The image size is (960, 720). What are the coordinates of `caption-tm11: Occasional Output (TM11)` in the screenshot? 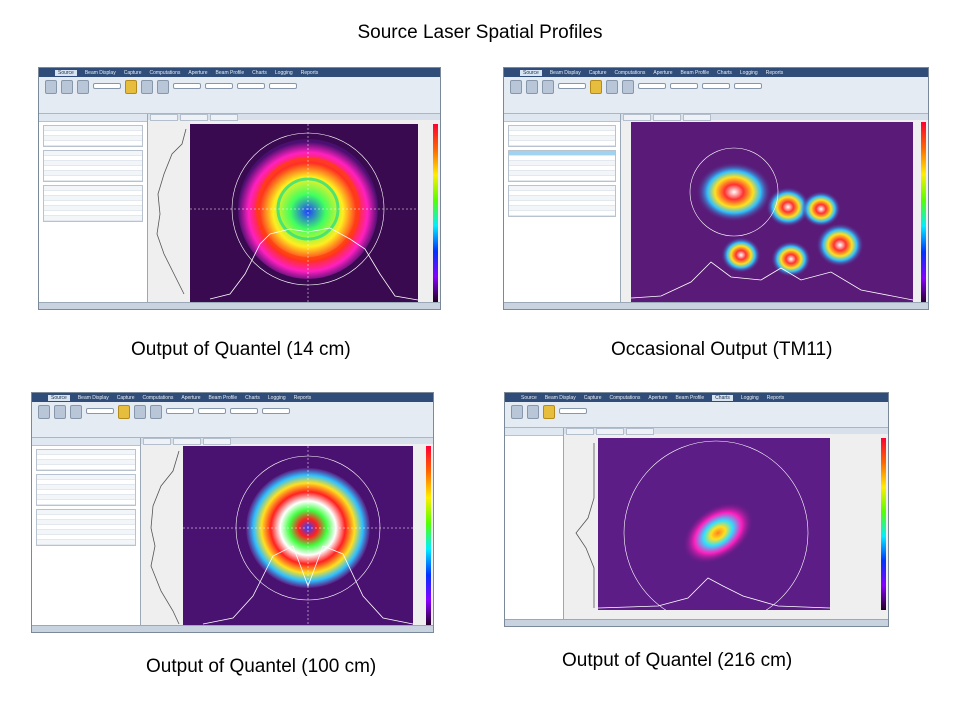 It's located at (722, 349).